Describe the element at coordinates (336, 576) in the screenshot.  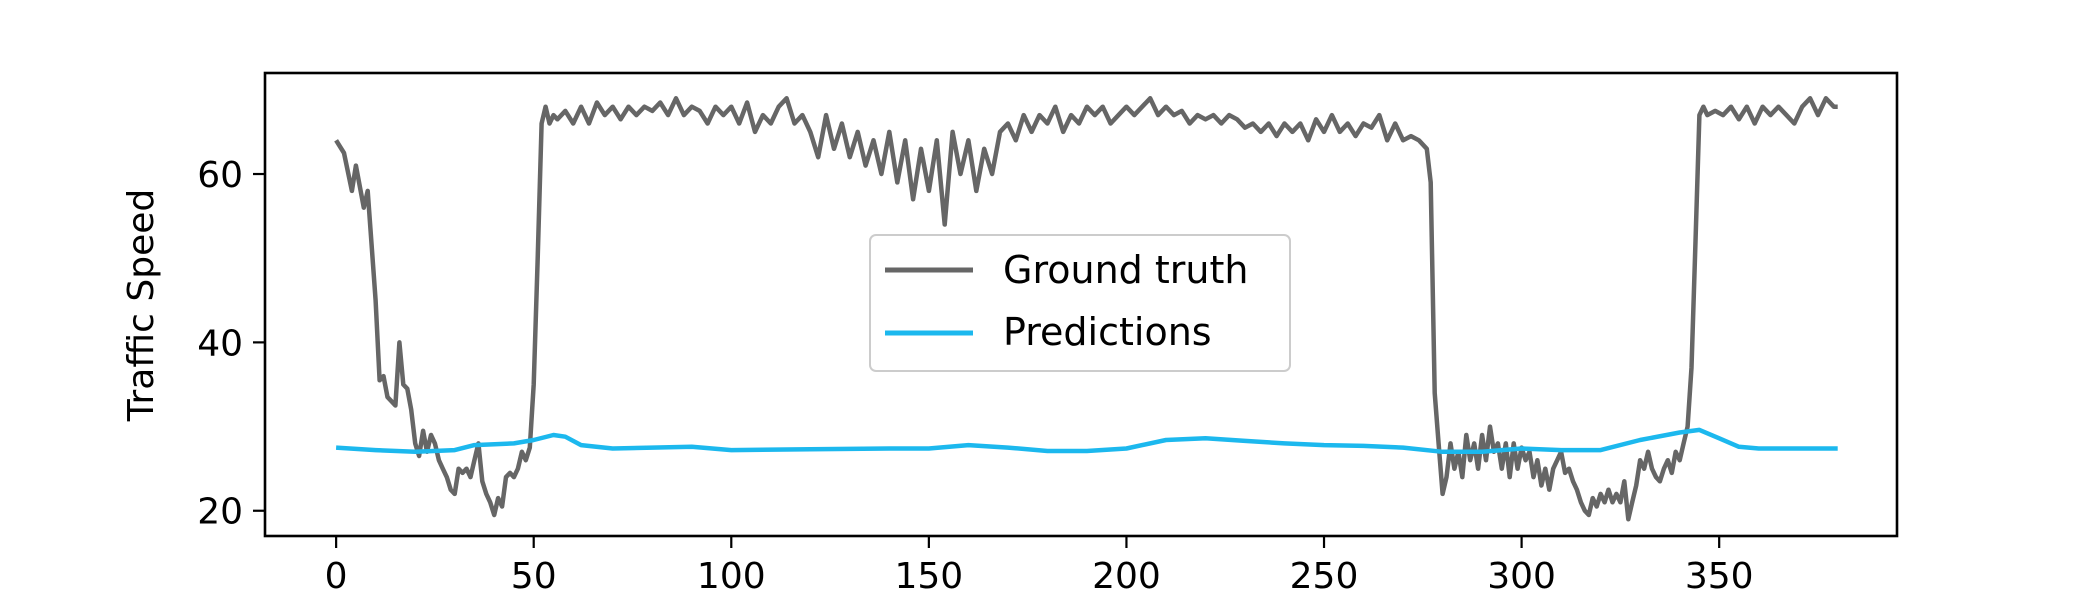
I see `x-tick-label: 0` at that location.